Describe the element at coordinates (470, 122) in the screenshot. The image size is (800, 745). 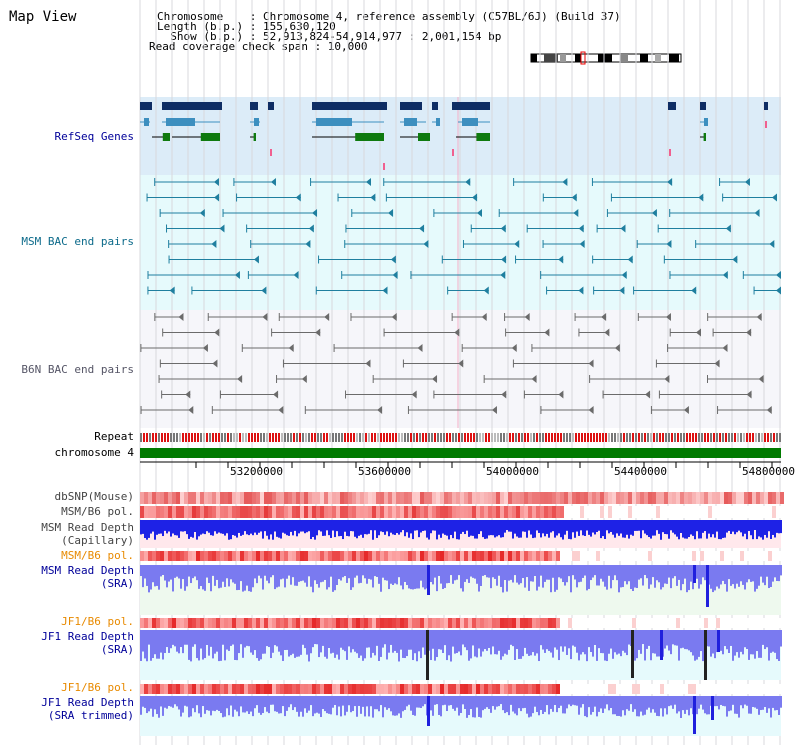
I see `refseq-exon` at that location.